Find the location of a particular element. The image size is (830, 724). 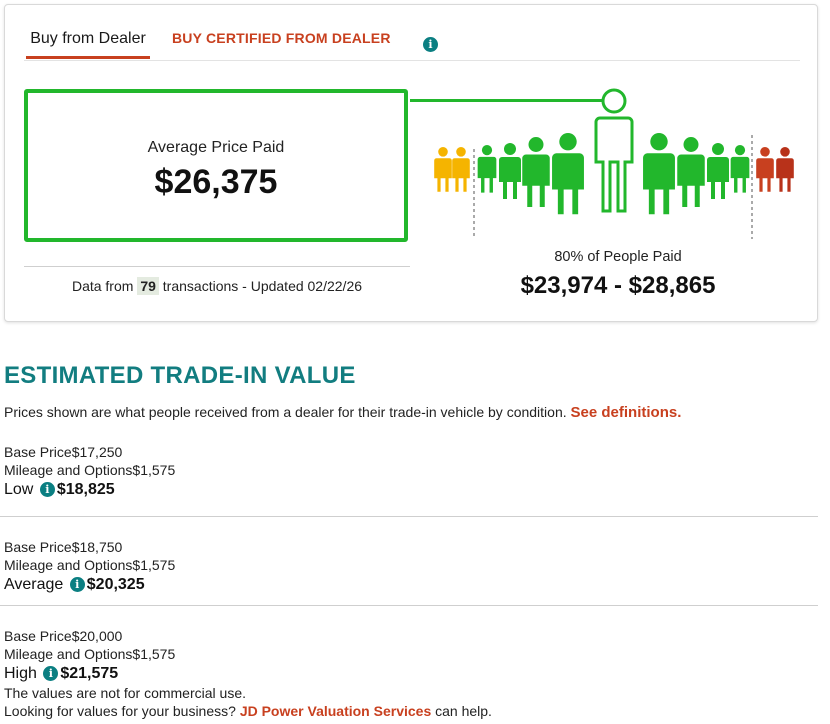

see-definitions-link: See definitions. is located at coordinates (626, 412).